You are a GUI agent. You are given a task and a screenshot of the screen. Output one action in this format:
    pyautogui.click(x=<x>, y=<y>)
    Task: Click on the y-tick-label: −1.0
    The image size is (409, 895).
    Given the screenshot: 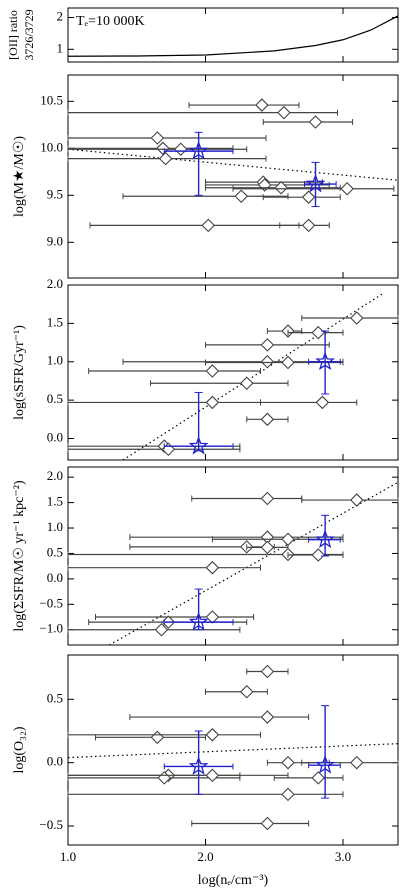 What is the action you would take?
    pyautogui.click(x=51, y=628)
    